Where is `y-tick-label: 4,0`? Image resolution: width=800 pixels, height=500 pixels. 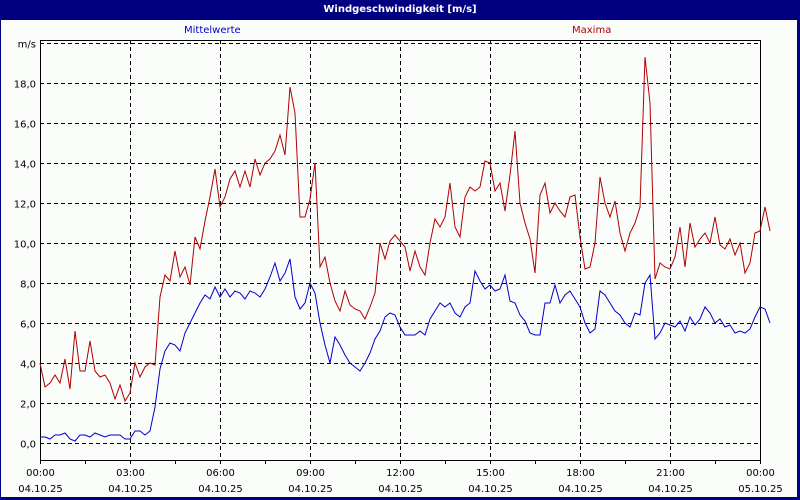
y-tick-label: 4,0 is located at coordinates (28, 365).